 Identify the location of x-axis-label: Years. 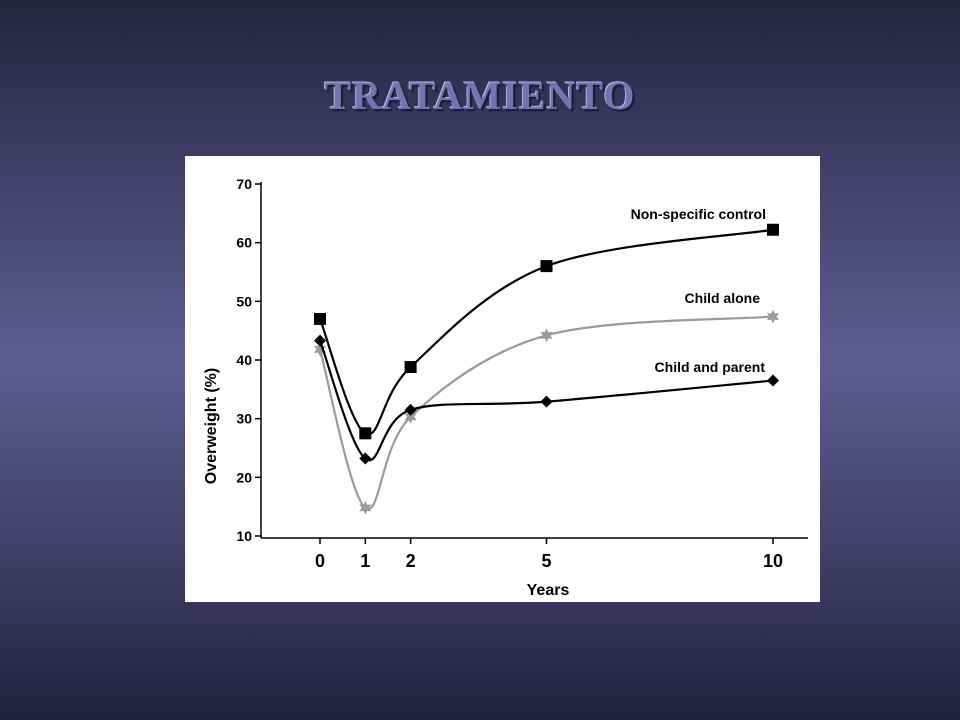
(548, 590).